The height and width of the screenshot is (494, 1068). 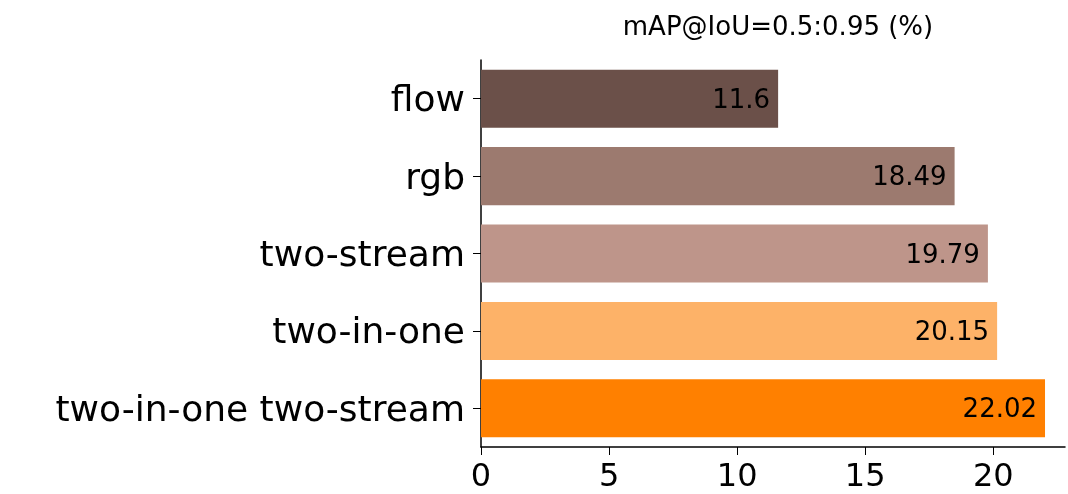 I want to click on y-tick-label: two-stream, so click(x=362, y=253).